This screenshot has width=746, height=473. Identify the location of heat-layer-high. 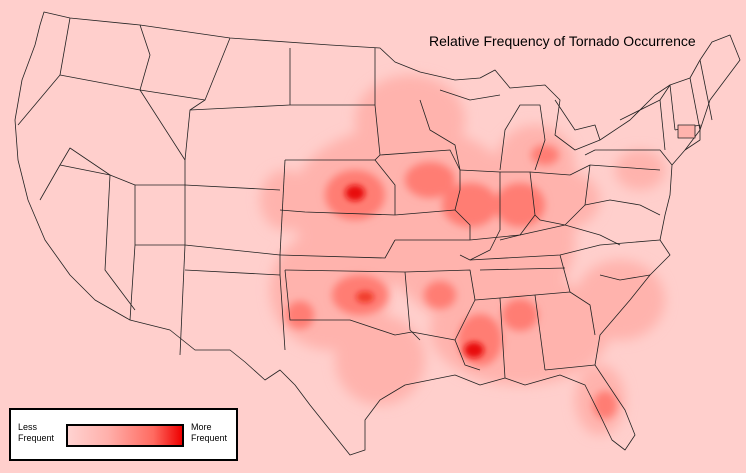
(414, 271).